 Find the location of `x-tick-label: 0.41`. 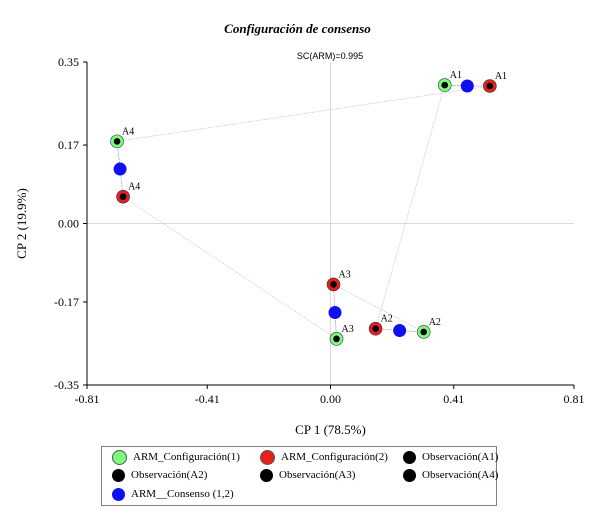

x-tick-label: 0.41 is located at coordinates (453, 399).